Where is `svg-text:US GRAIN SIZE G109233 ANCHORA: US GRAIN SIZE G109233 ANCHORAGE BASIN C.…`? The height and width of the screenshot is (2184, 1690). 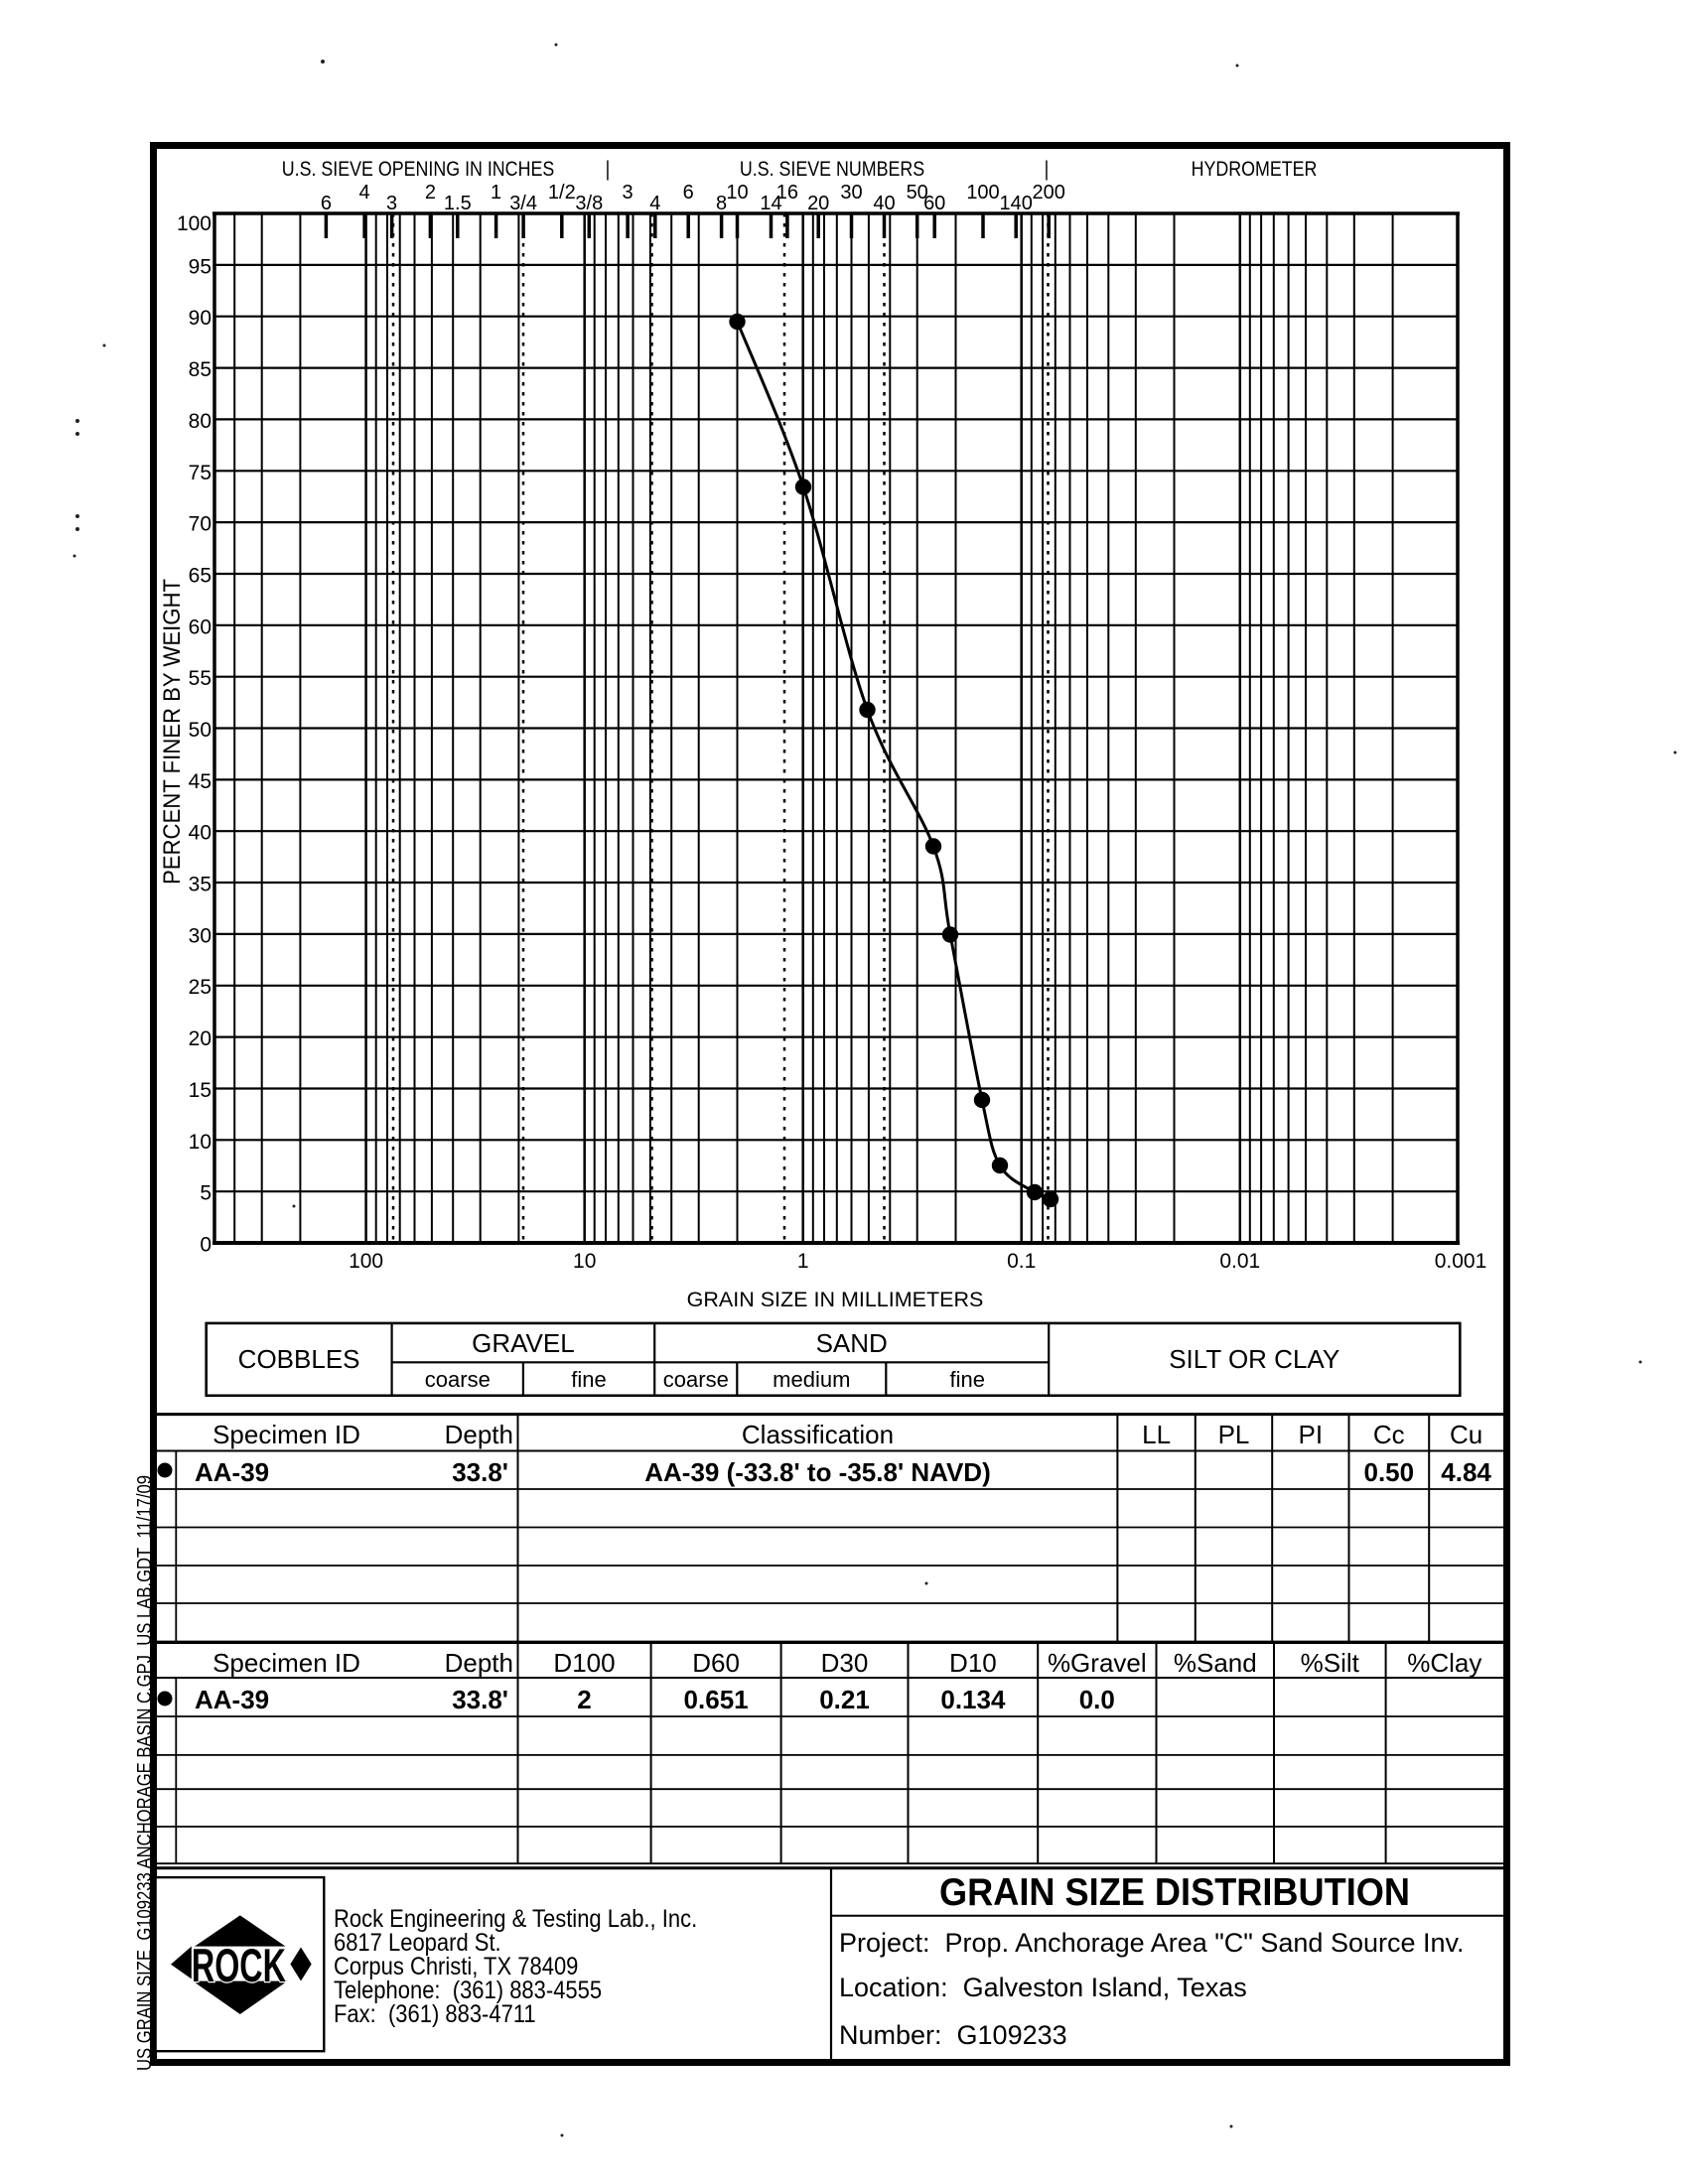
svg-text:US GRAIN SIZE G109233 ANCHORA: US GRAIN SIZE G109233 ANCHORAGE BASIN C.… is located at coordinates (145, 1773).